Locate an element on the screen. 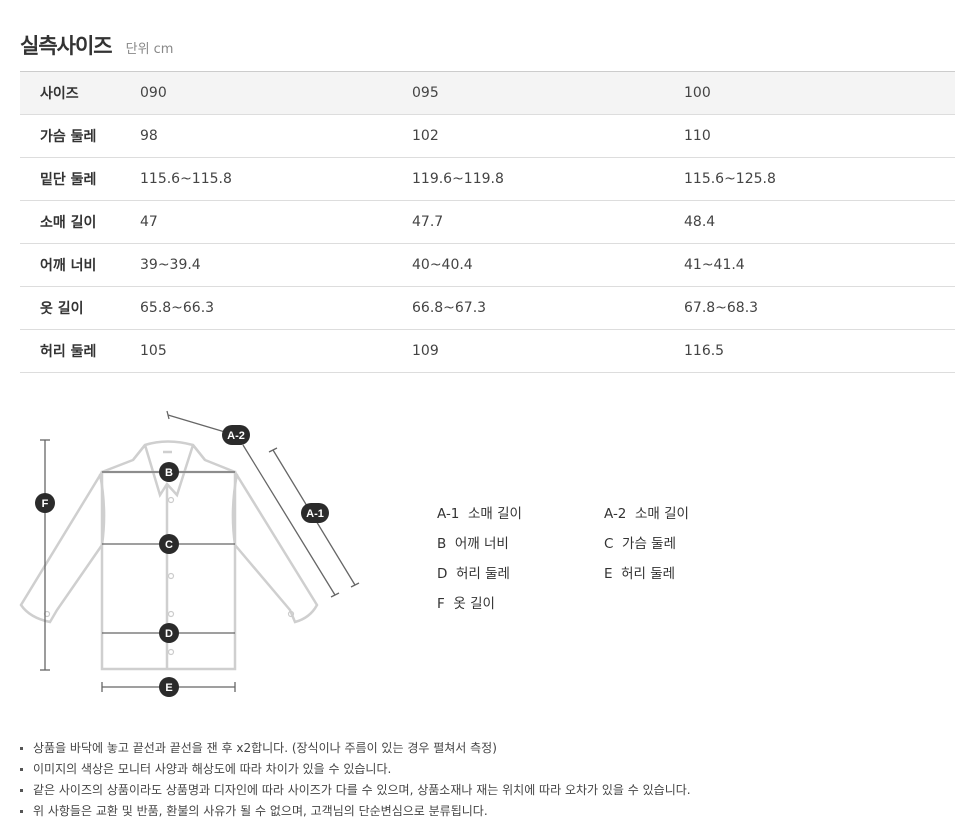 Image resolution: width=975 pixels, height=835 pixels. svg-text: C is located at coordinates (169, 545).